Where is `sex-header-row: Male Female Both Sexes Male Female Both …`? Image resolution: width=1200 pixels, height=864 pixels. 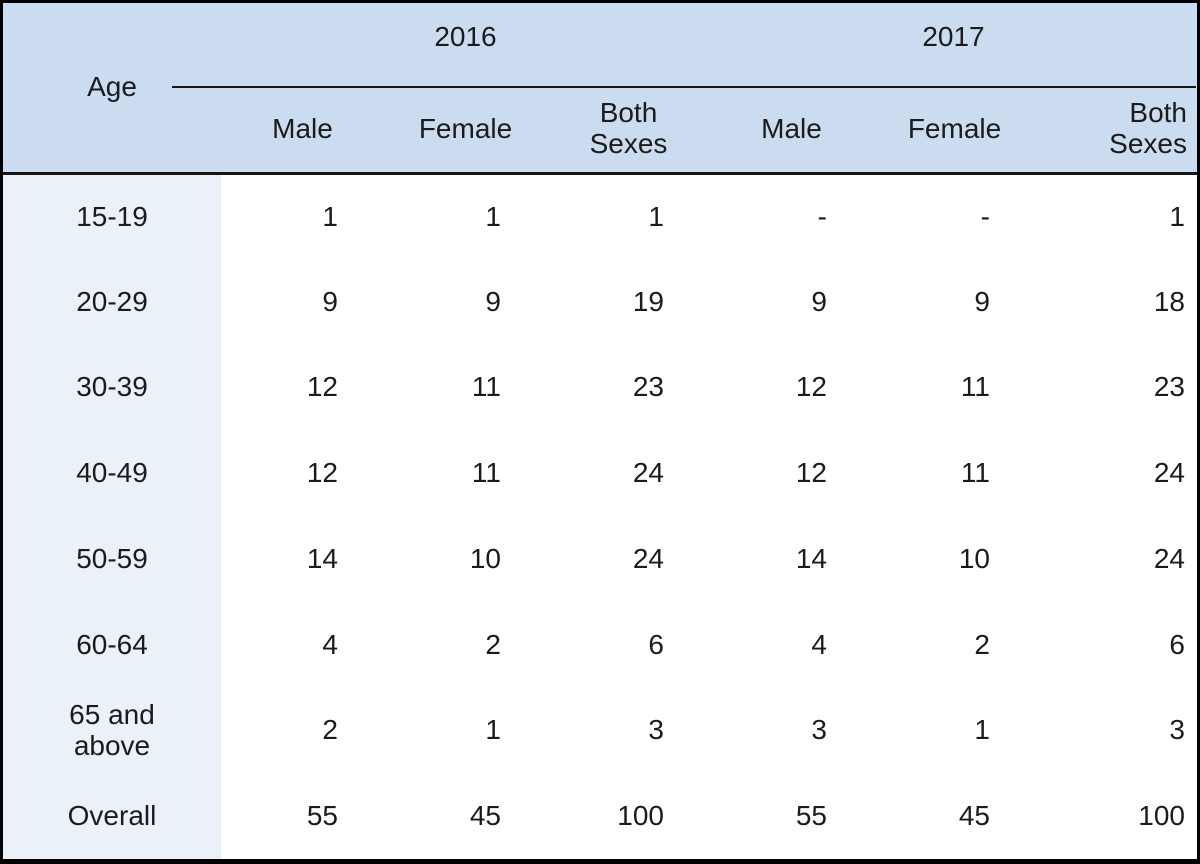 sex-header-row: Male Female Both Sexes Male Female Both … is located at coordinates (600, 130).